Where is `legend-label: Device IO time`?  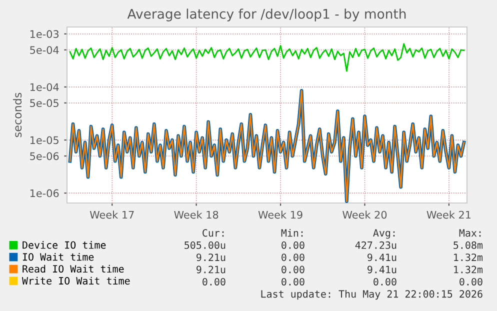 legend-label: Device IO time is located at coordinates (64, 245).